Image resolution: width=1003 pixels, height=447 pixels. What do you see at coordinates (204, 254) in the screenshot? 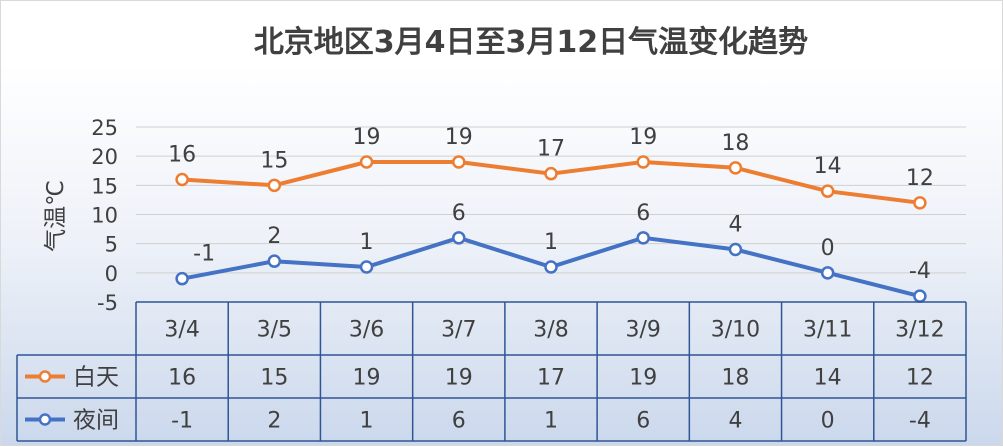
I see `data-label: -1` at bounding box center [204, 254].